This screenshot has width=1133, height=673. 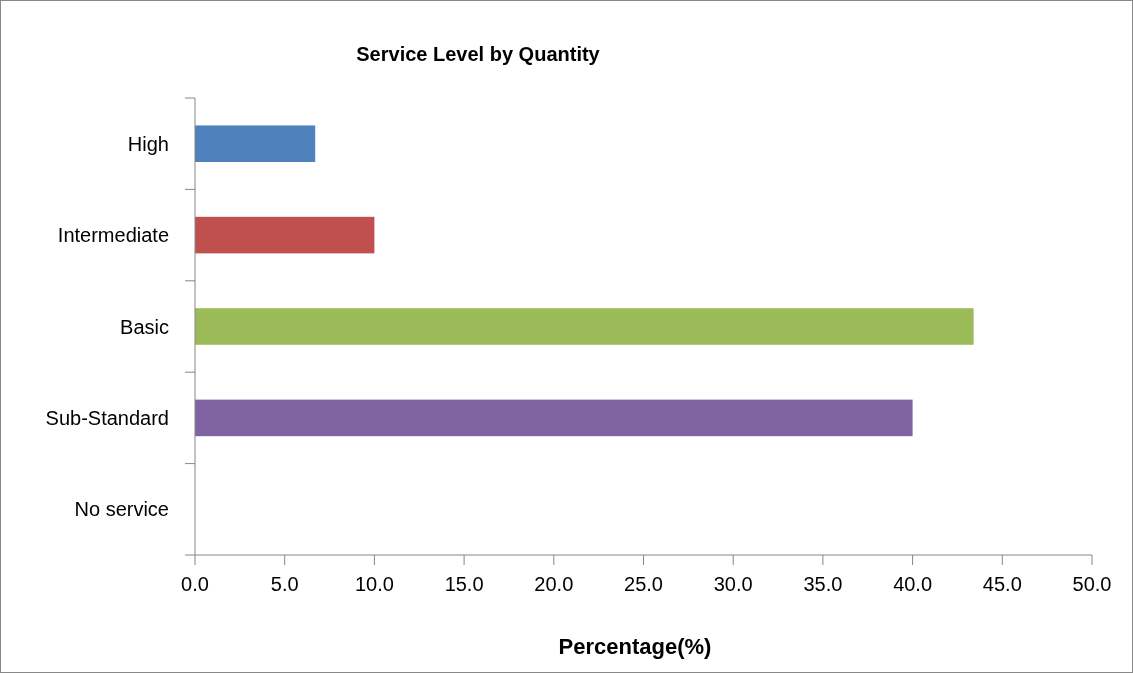 What do you see at coordinates (195, 584) in the screenshot?
I see `x-tick-label: 0.0` at bounding box center [195, 584].